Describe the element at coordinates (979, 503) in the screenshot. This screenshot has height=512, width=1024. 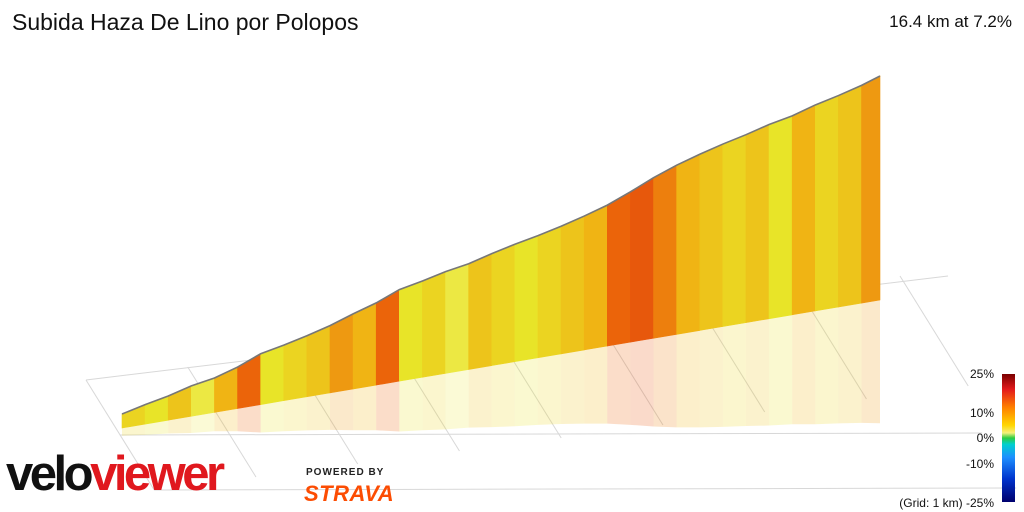
I see `legend-label-minus25: -25%` at that location.